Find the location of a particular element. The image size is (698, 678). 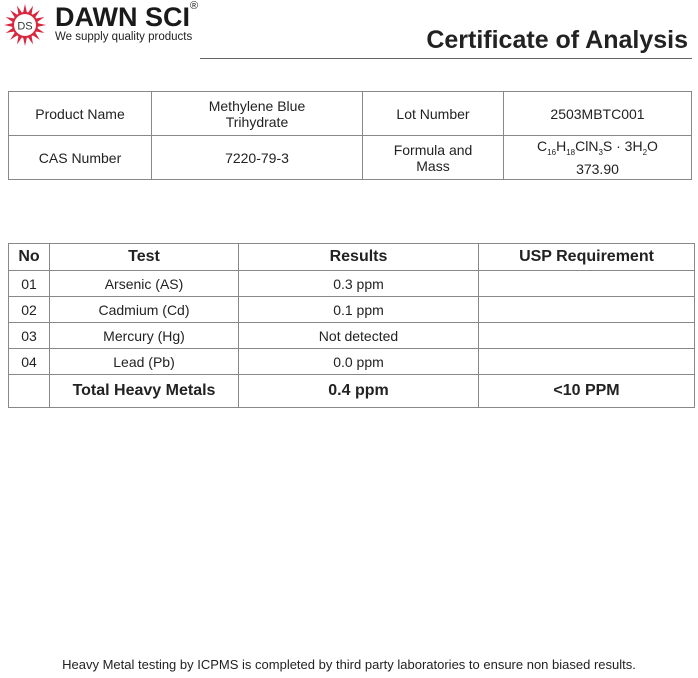

table-row: 01 Arsenic (AS) 0.3 ppm is located at coordinates (351, 283).